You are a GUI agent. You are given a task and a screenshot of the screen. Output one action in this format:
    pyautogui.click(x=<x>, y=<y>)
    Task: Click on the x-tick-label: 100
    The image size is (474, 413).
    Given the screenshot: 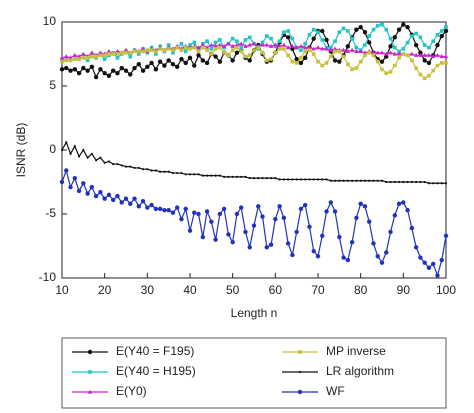 What is the action you would take?
    pyautogui.click(x=446, y=290)
    